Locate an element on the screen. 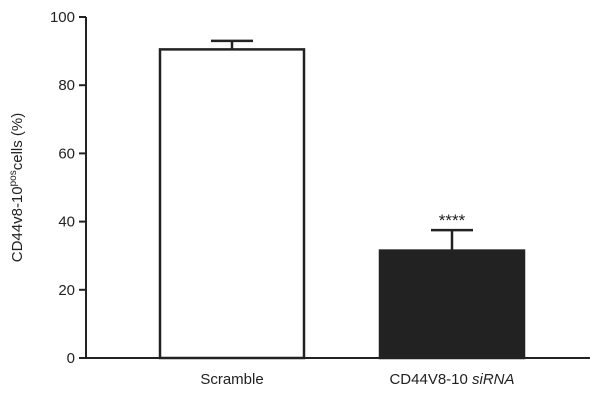 The width and height of the screenshot is (596, 393). y-axis: 0 20 40 60 80 100 is located at coordinates (68, 188).